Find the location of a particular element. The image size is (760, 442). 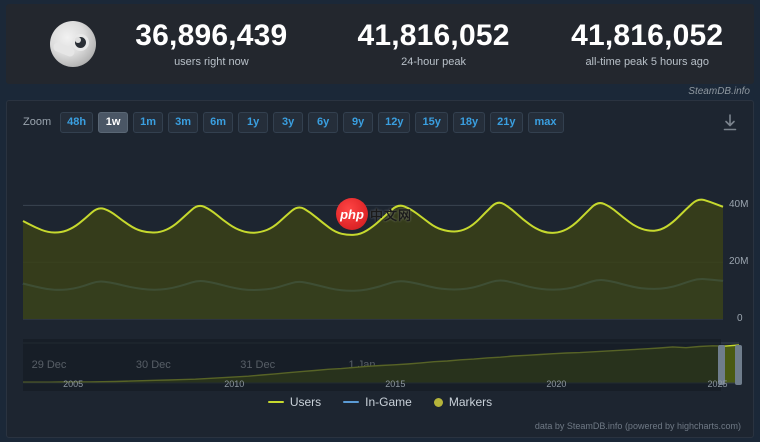

stat-label: 24-hour peak is located at coordinates (433, 62).